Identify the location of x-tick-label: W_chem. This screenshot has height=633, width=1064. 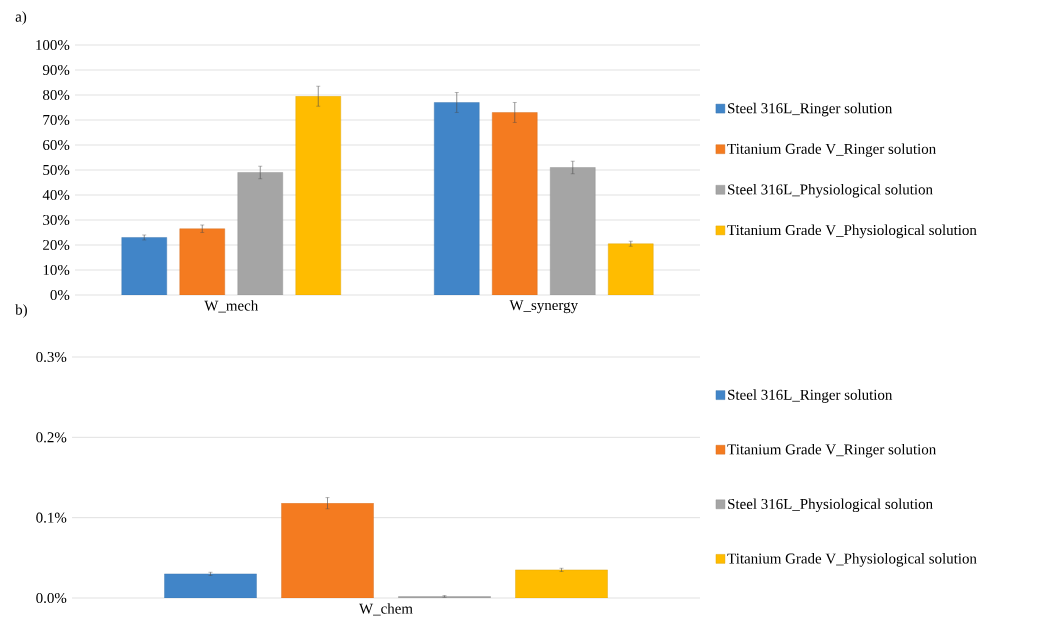
(386, 609).